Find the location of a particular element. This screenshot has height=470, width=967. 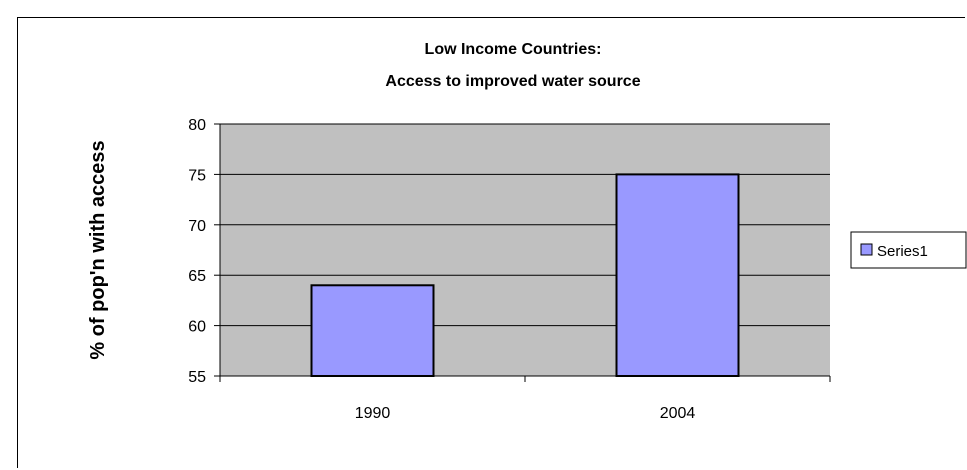

x-tick-label: 1990 is located at coordinates (373, 413).